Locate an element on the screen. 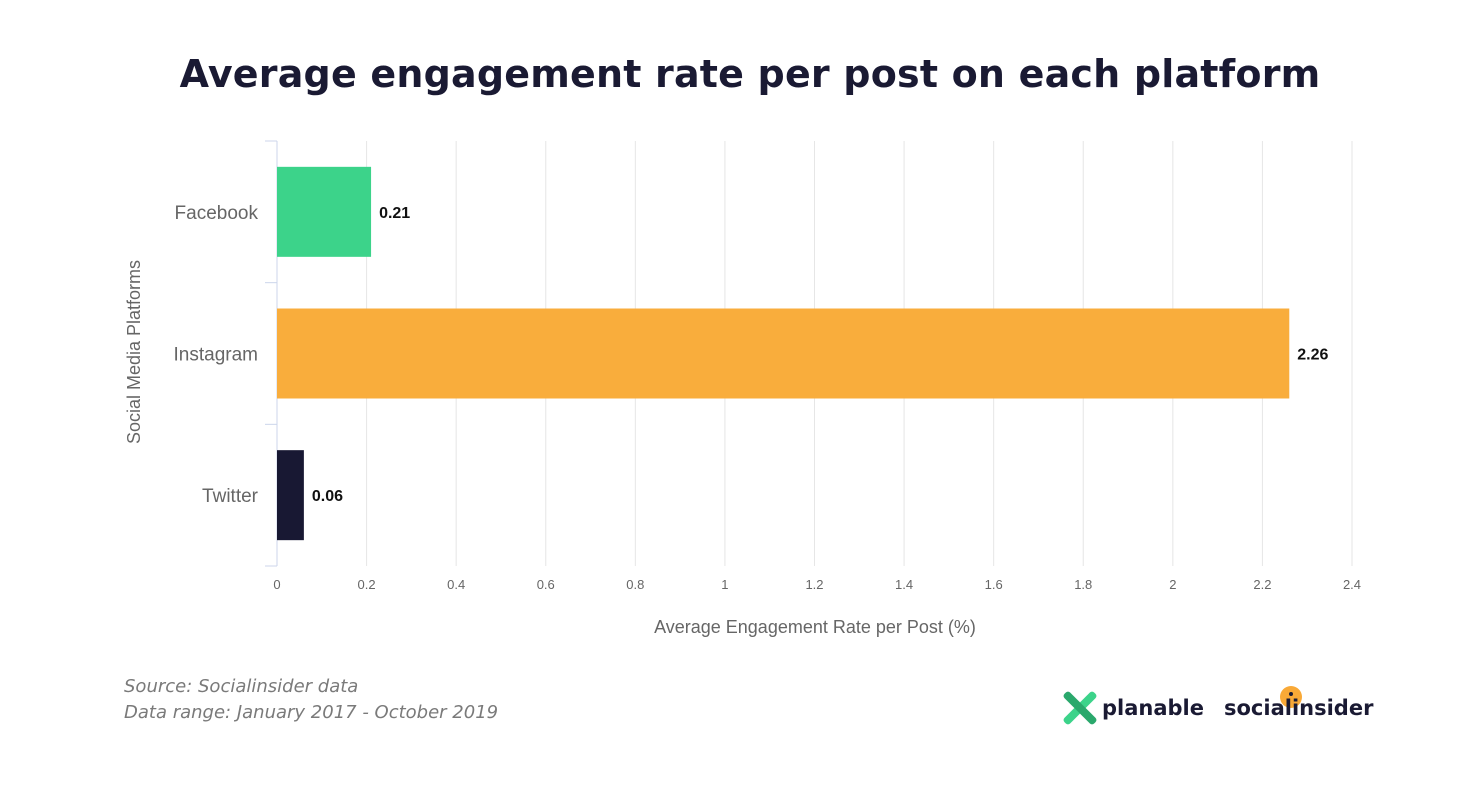 The width and height of the screenshot is (1460, 800). socialinsider-logo: socialinsider is located at coordinates (1299, 708).